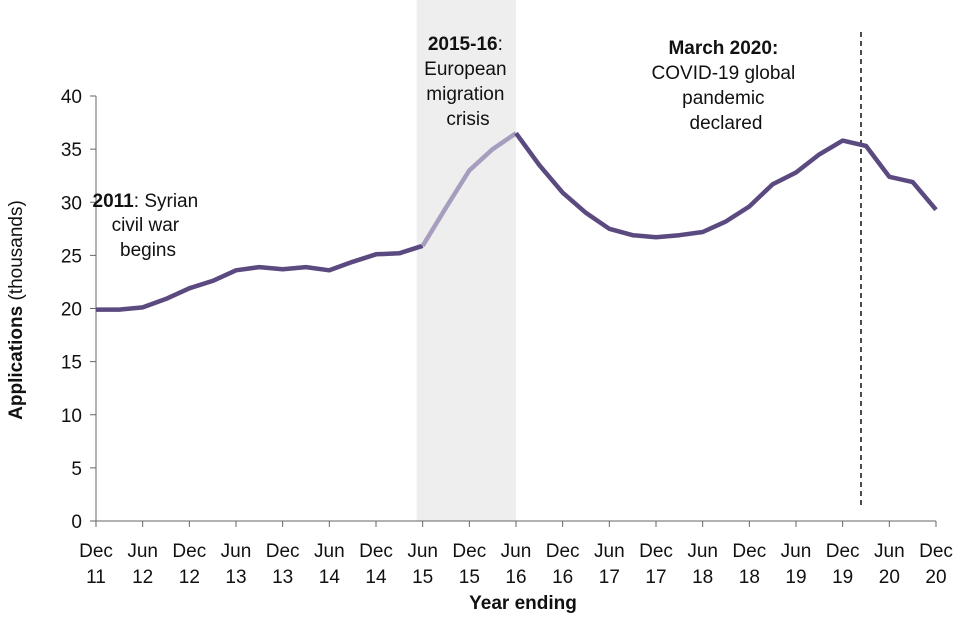 This screenshot has width=960, height=640. What do you see at coordinates (236, 564) in the screenshot?
I see `x-tick-label: Jun 13` at bounding box center [236, 564].